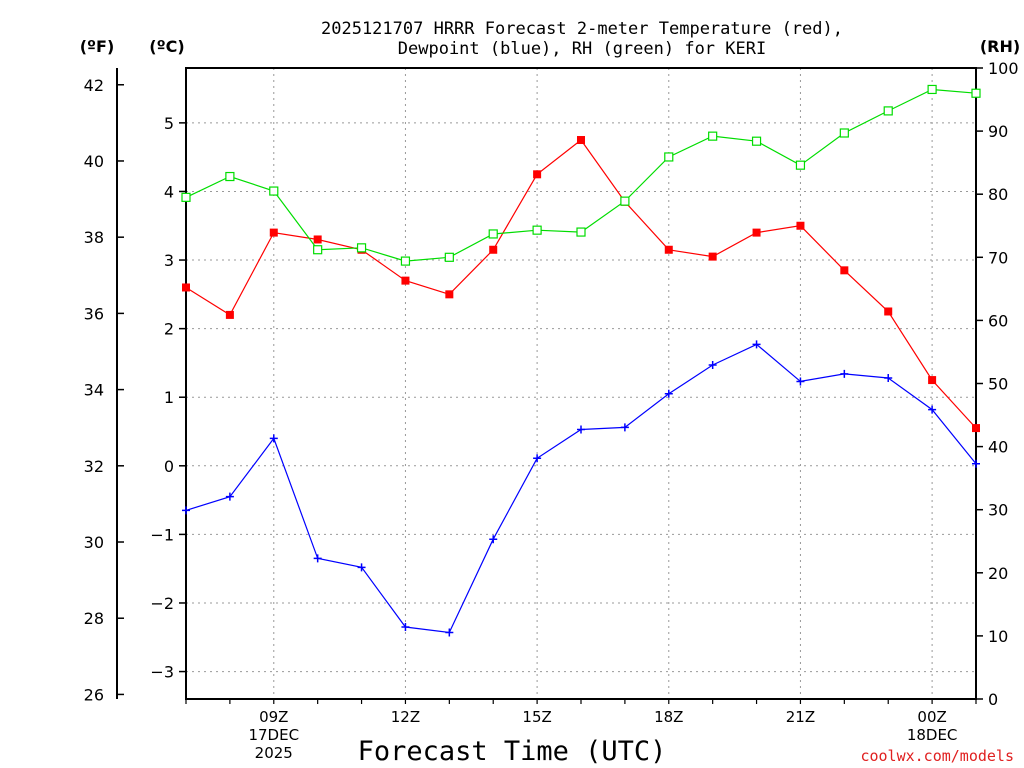 The height and width of the screenshot is (768, 1024). Describe the element at coordinates (169, 123) in the screenshot. I see `celsius-tick-label: 5` at that location.